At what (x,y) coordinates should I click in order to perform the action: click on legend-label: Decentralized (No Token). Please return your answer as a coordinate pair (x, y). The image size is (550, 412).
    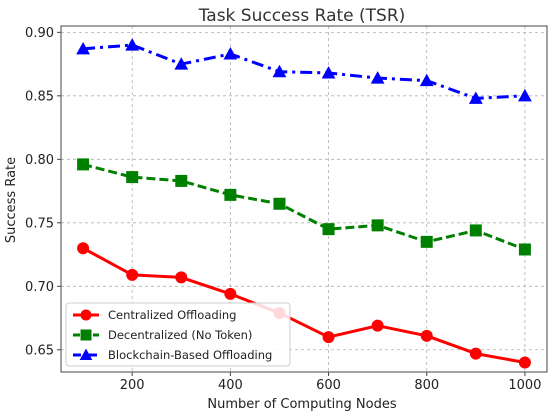
    Looking at the image, I should click on (180, 335).